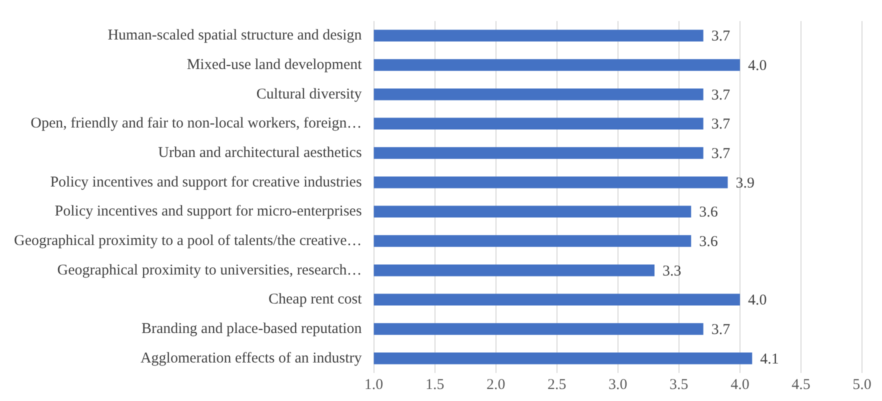  Describe the element at coordinates (496, 384) in the screenshot. I see `x-tick-label: 2.0` at that location.